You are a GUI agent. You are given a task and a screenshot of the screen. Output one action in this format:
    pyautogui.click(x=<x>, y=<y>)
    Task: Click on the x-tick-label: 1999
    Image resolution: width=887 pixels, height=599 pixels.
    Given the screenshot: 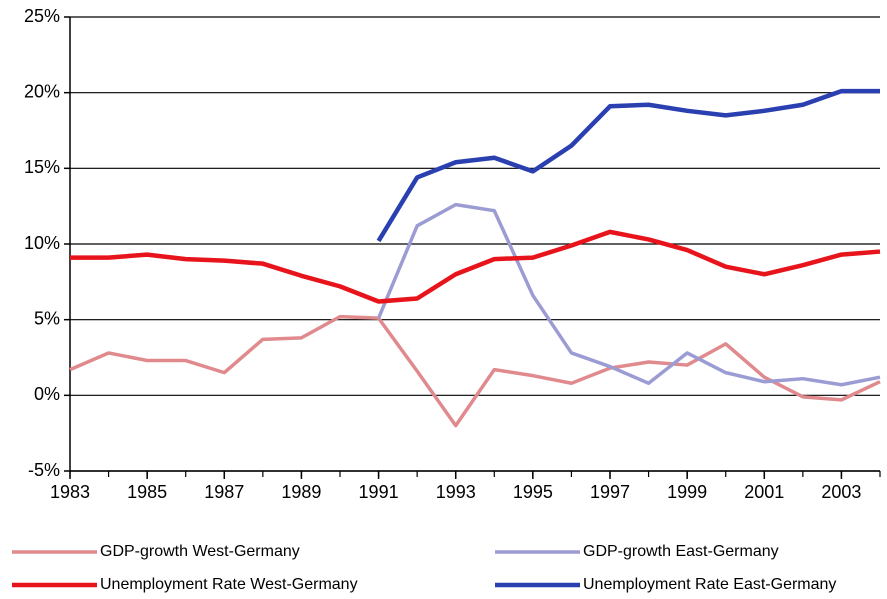 What is the action you would take?
    pyautogui.click(x=687, y=492)
    